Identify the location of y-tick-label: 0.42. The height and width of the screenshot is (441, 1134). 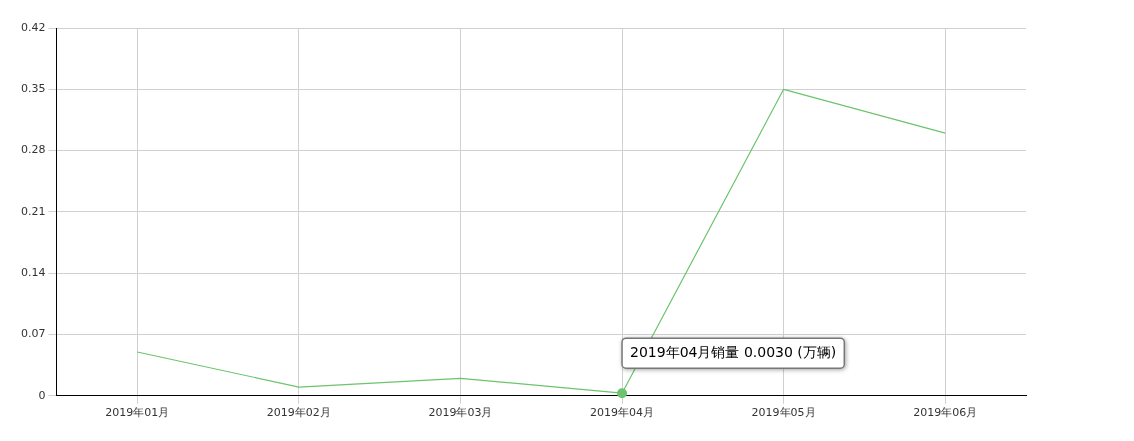
(33, 27).